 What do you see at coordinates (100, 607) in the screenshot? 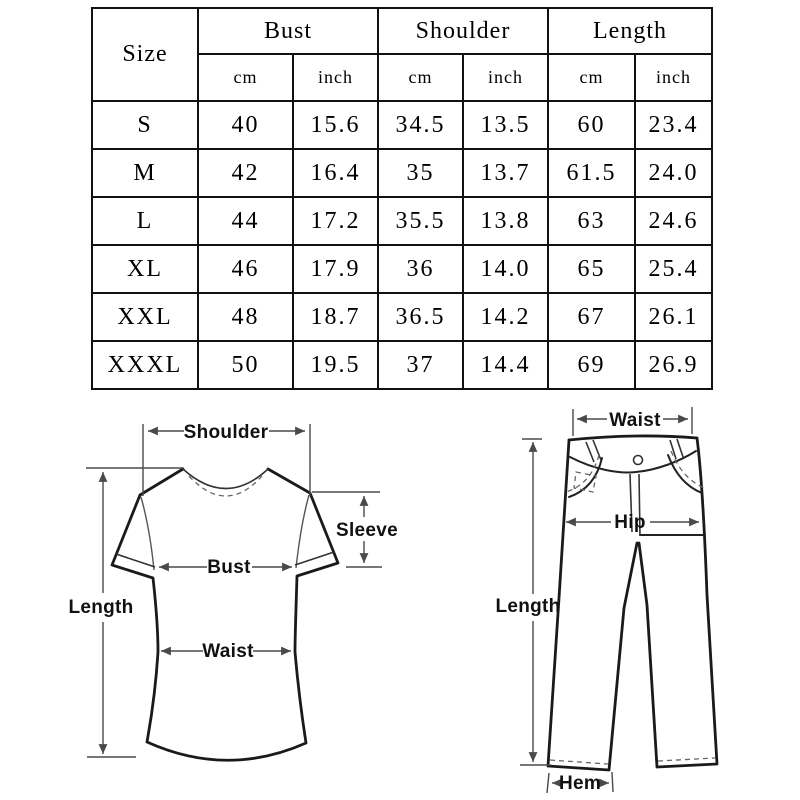
I see `shirt-length-label: Length` at bounding box center [100, 607].